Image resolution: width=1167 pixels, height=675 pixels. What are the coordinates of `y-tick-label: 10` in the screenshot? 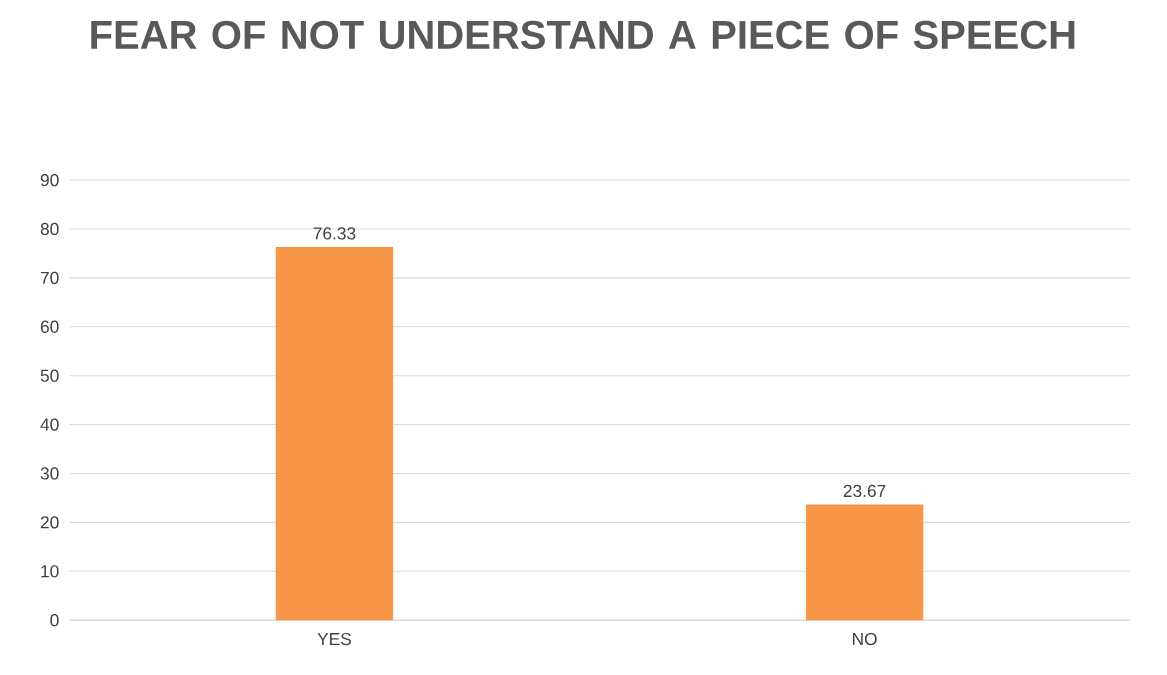 It's located at (50, 571).